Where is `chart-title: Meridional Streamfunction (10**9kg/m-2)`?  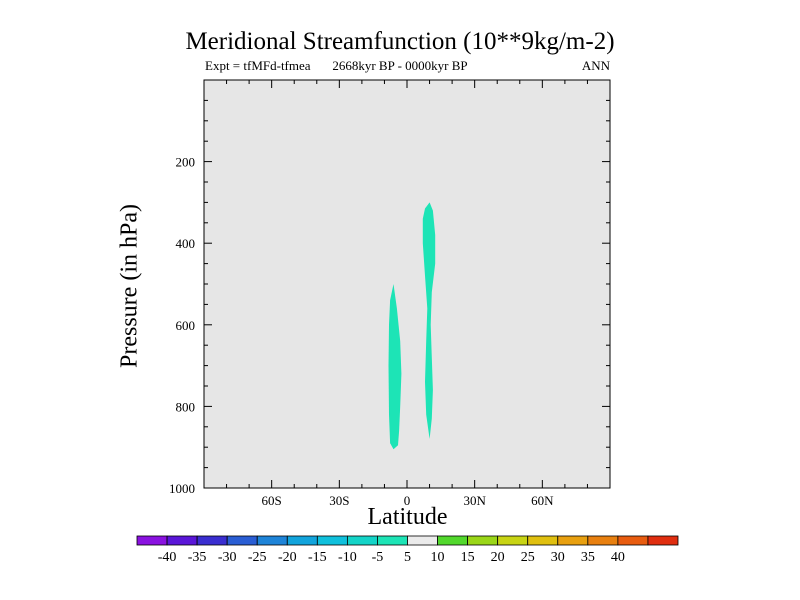
chart-title: Meridional Streamfunction (10**9kg/m-2) is located at coordinates (400, 41).